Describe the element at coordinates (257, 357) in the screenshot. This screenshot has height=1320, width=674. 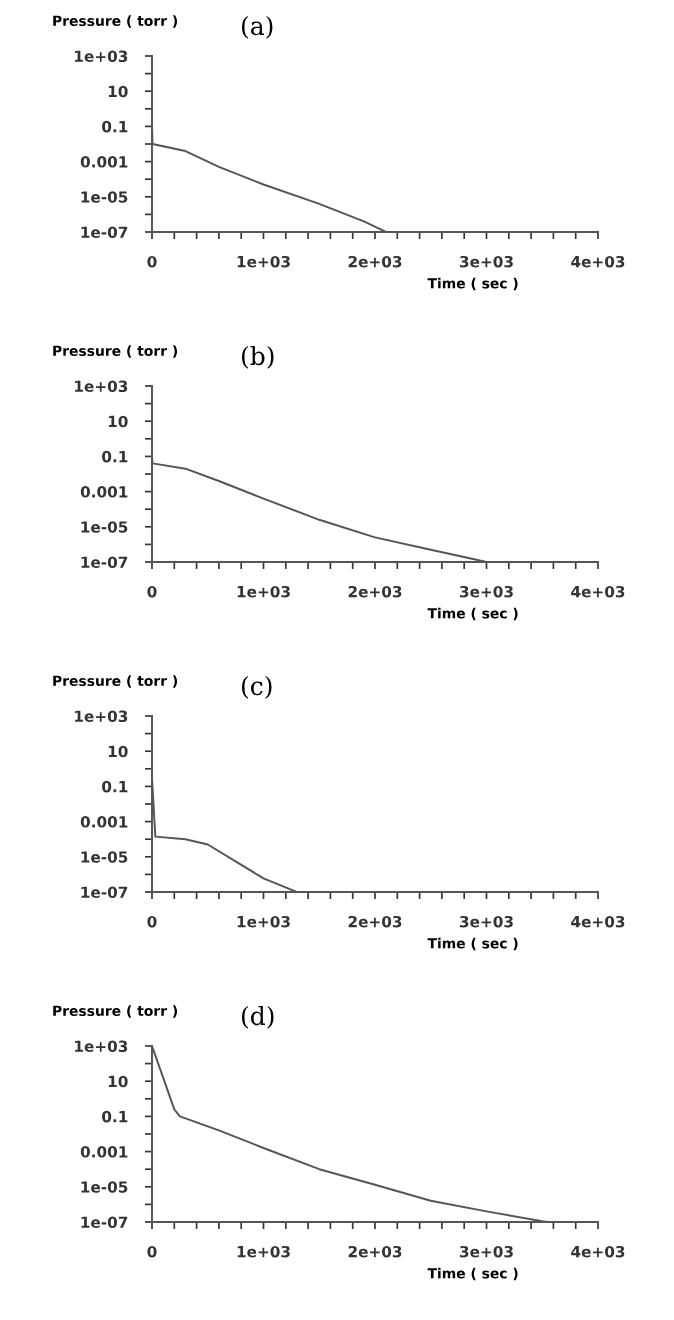
I see `chart-title: (b)` at that location.